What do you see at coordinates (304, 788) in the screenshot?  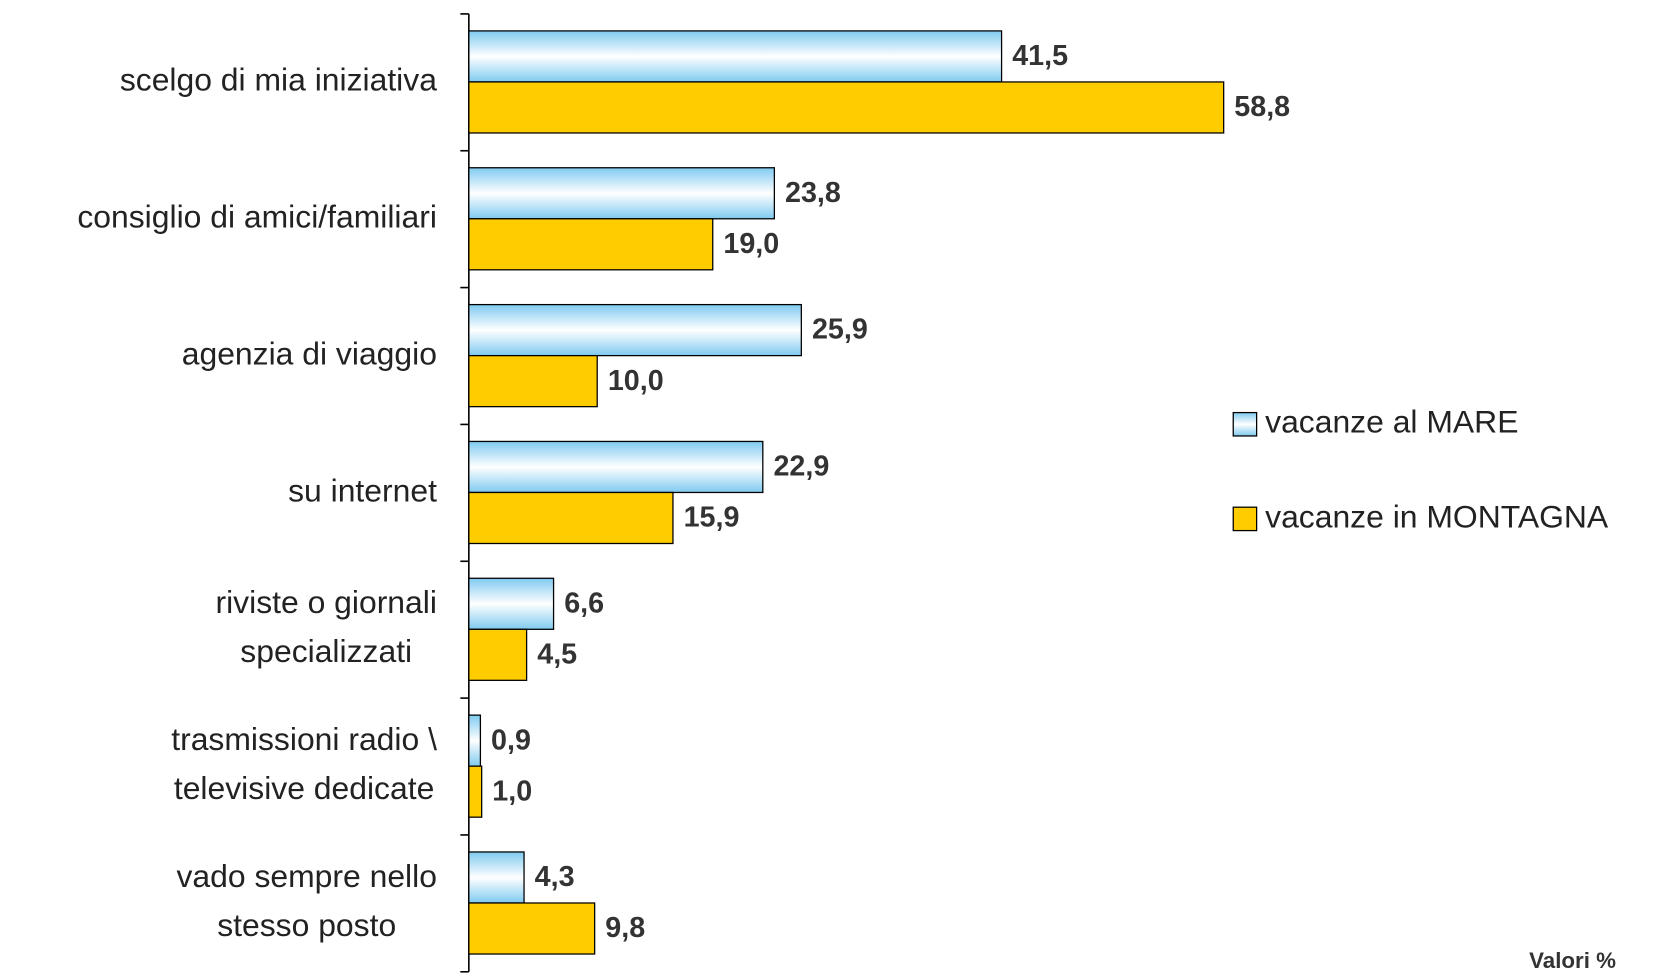 I see `category-line: televisive dedicate` at bounding box center [304, 788].